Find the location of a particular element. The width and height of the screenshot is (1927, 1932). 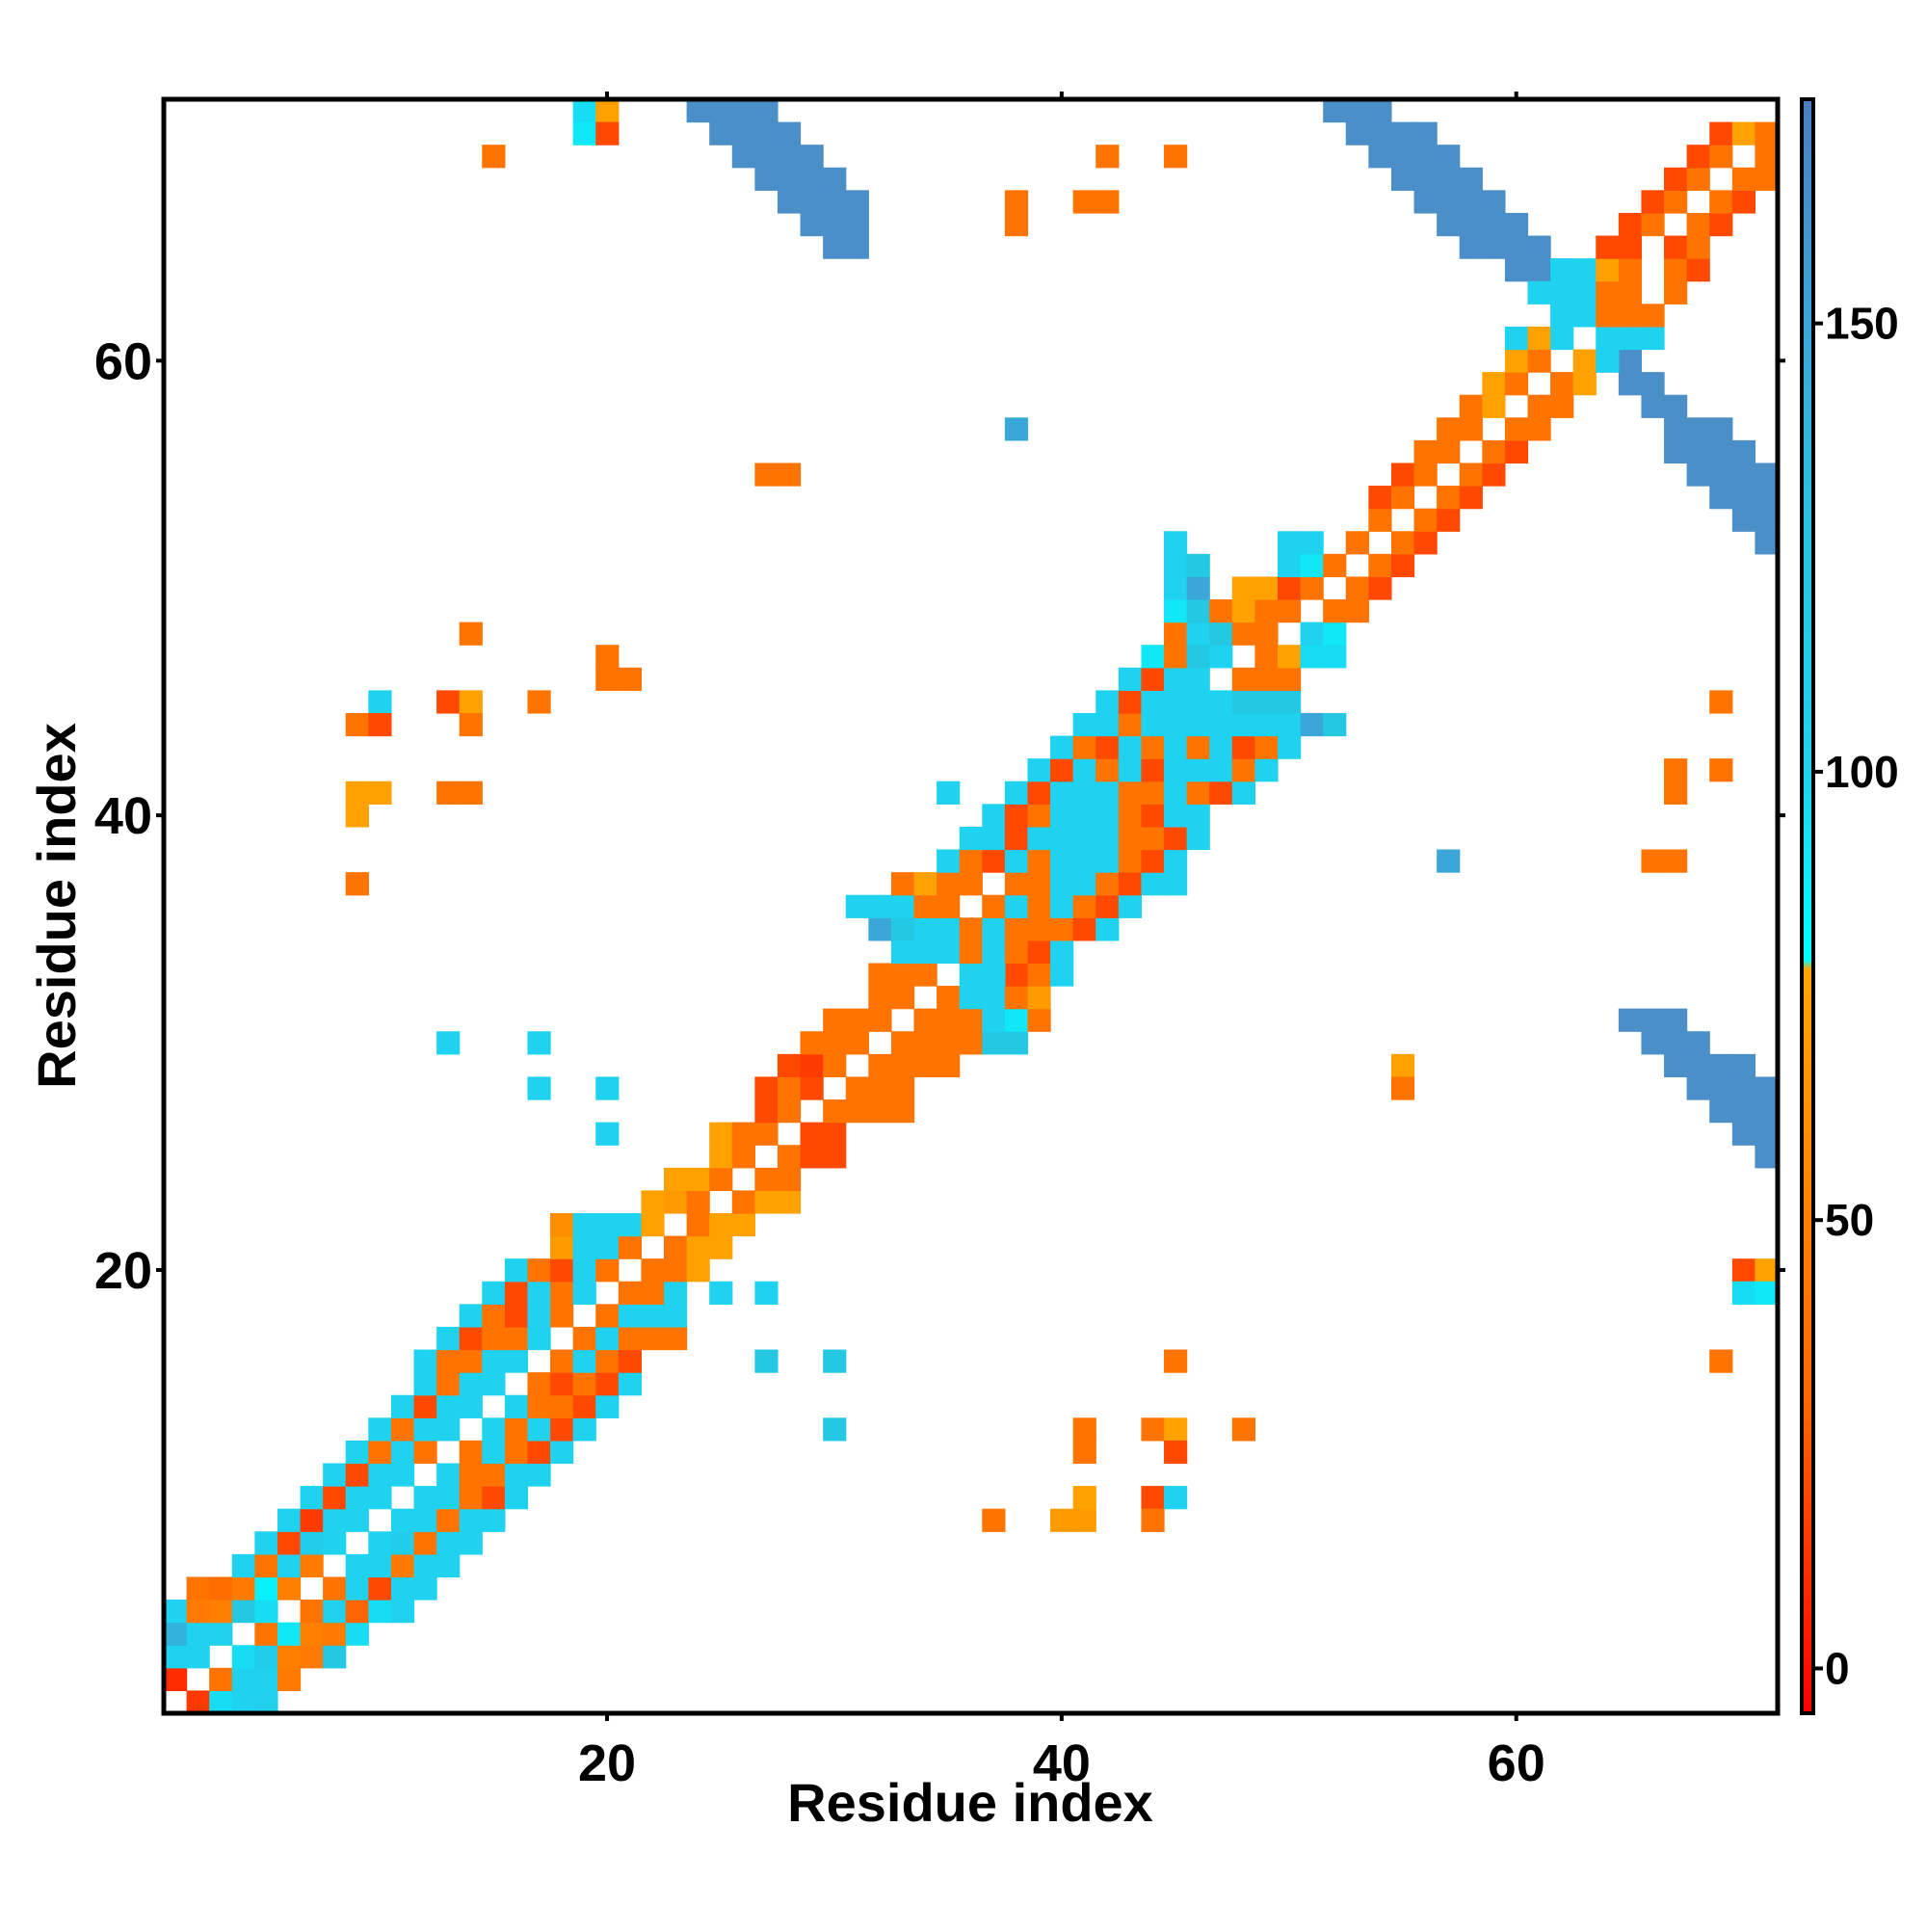

colorbar-frame is located at coordinates (1807, 906).